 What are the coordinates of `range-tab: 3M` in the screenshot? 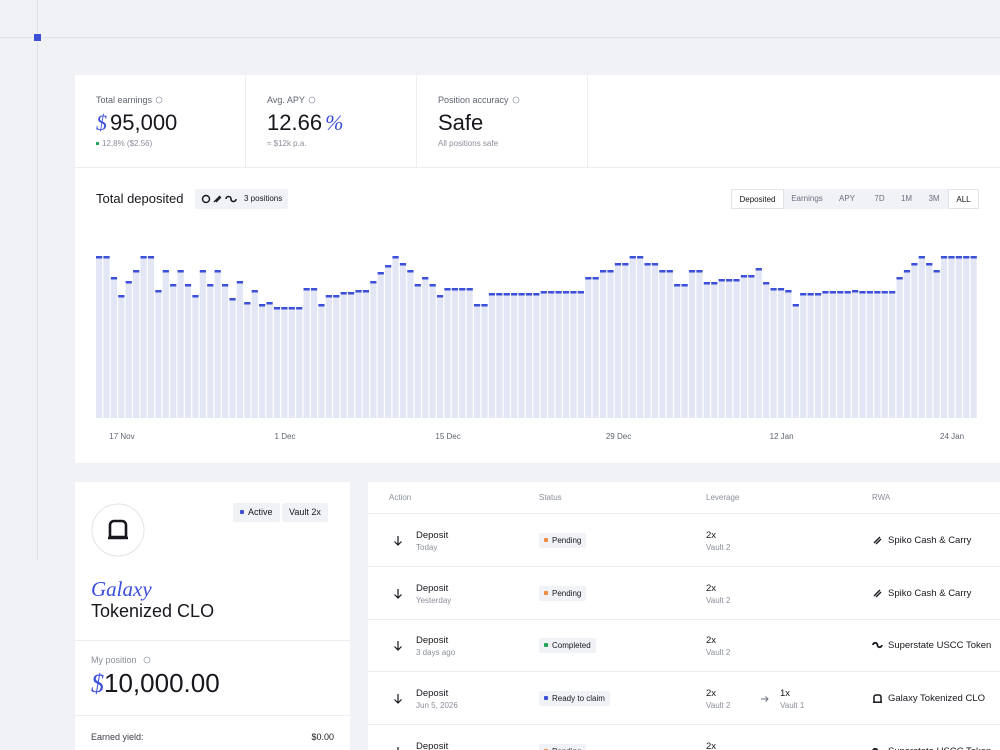 It's located at (934, 198).